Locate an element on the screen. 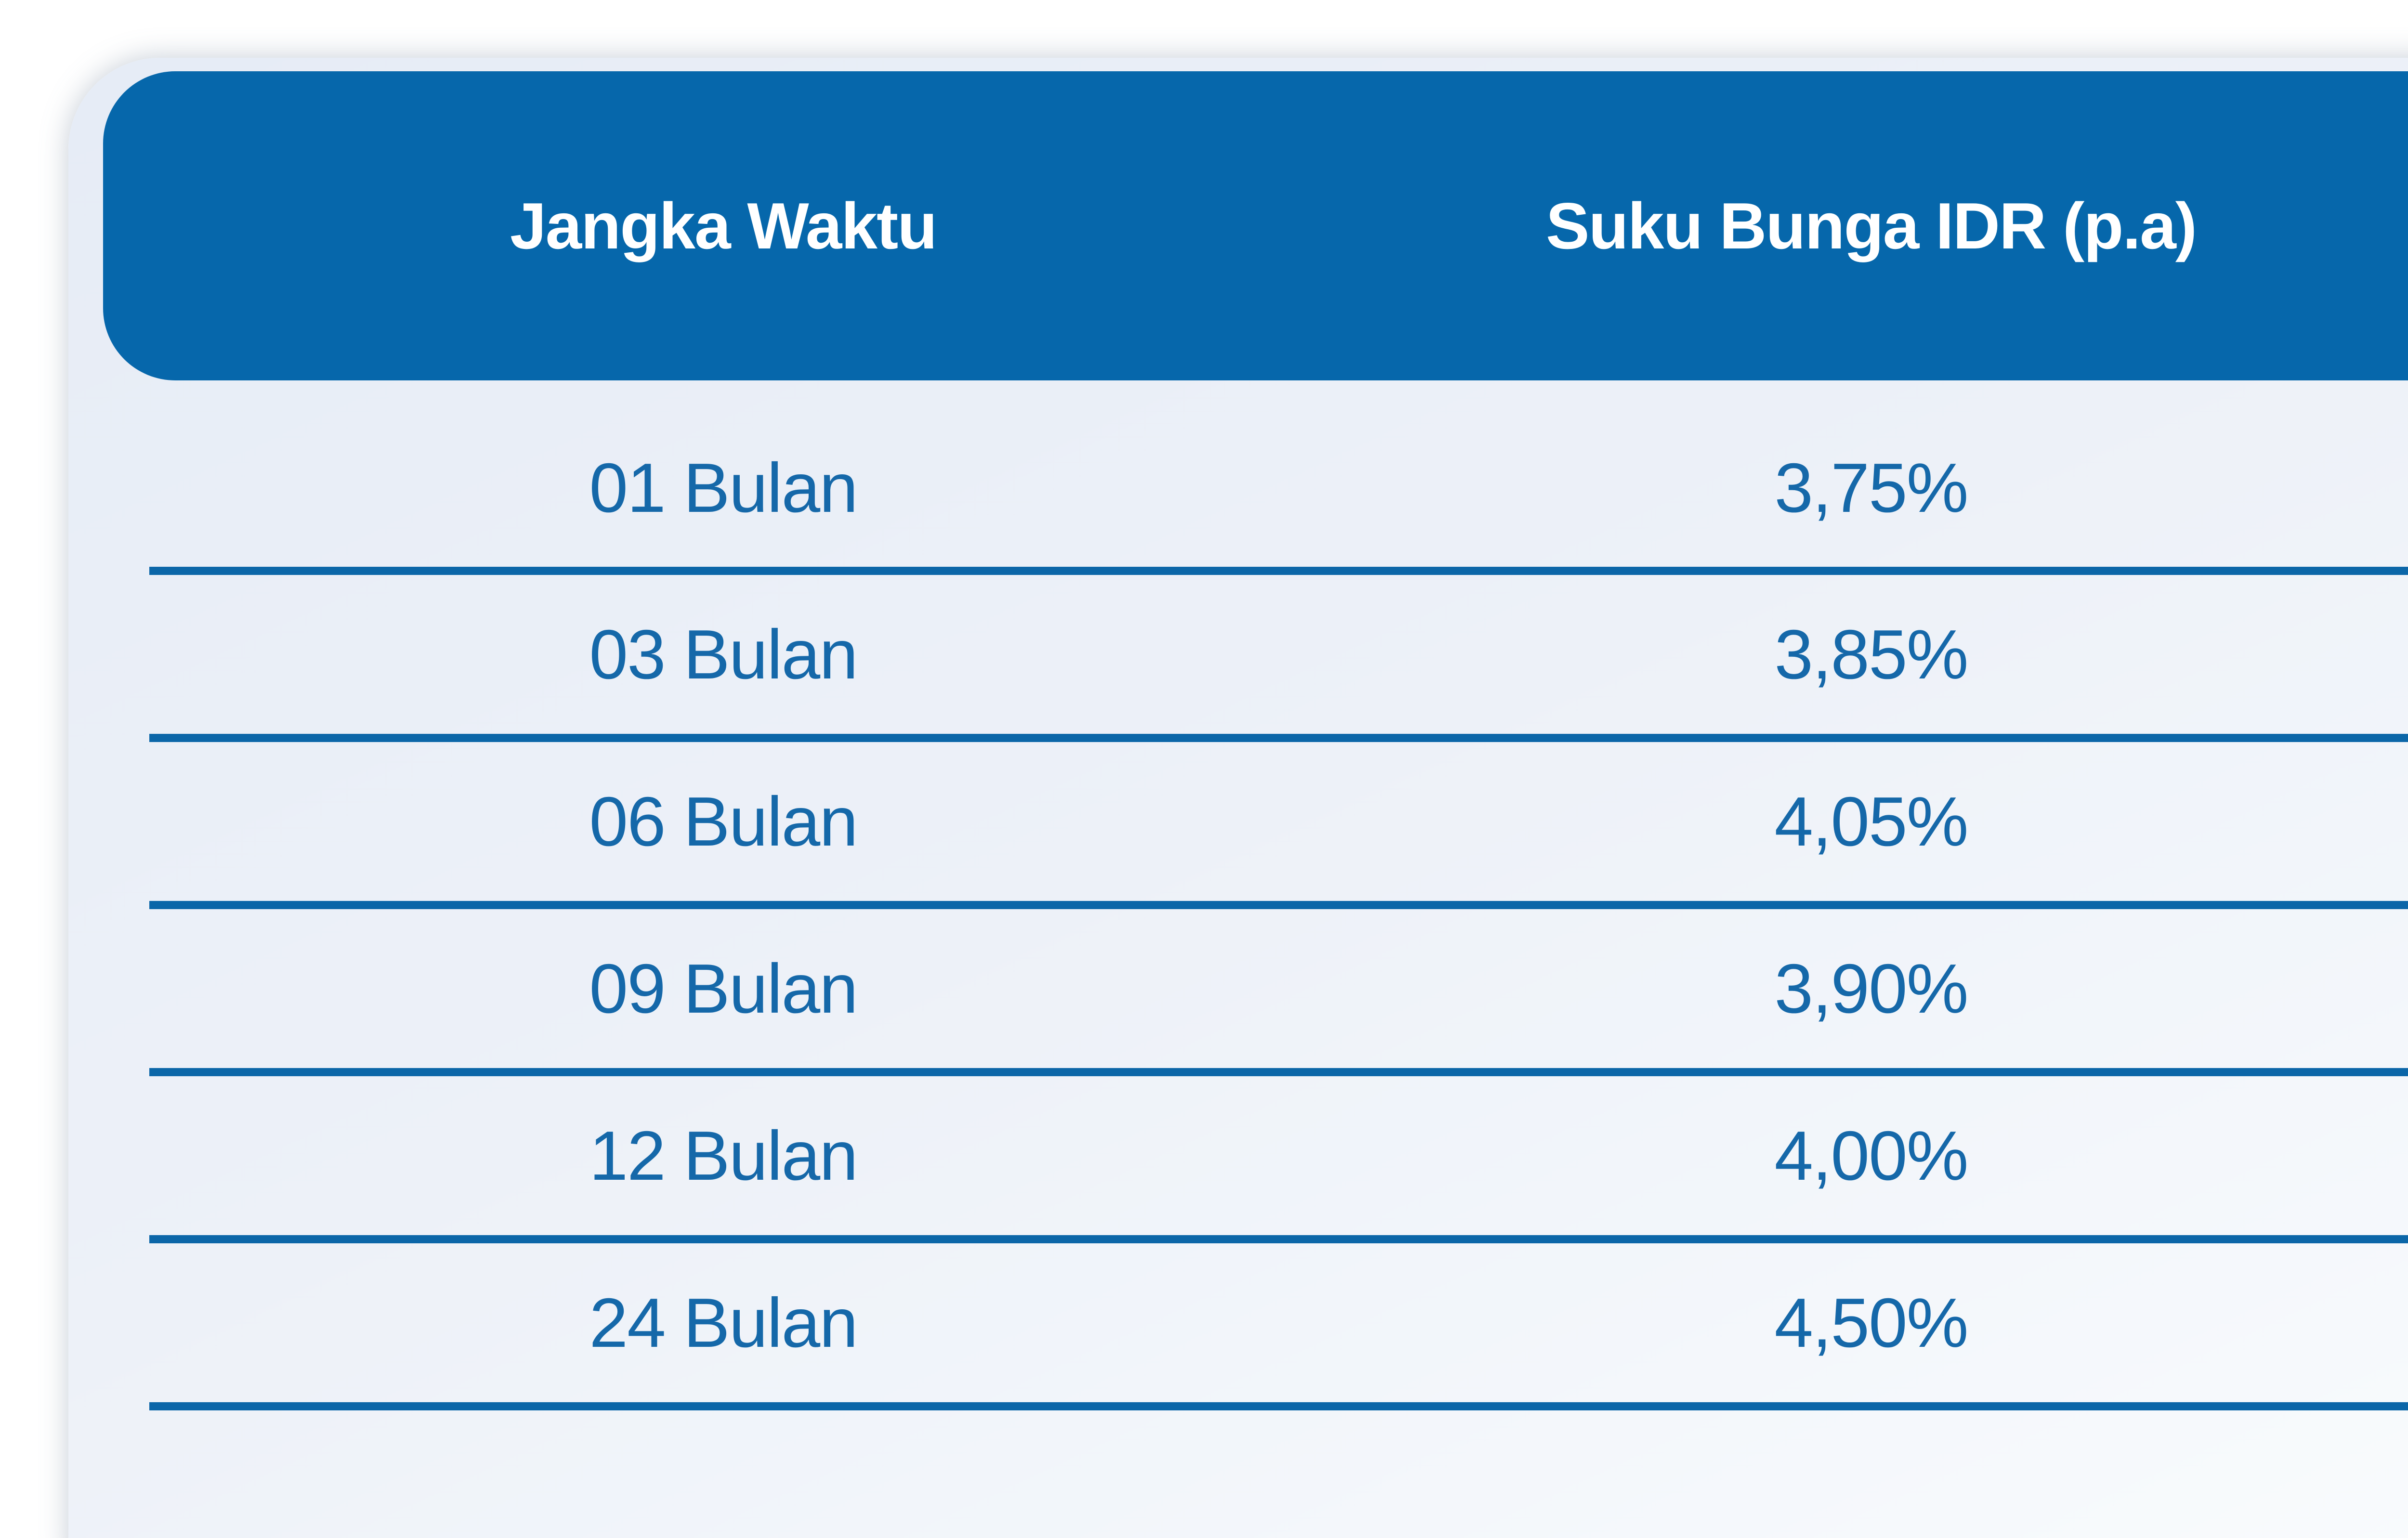  column-header-suku-bunga-idr: Suku Bunga IDR (p.a) is located at coordinates (1871, 225).